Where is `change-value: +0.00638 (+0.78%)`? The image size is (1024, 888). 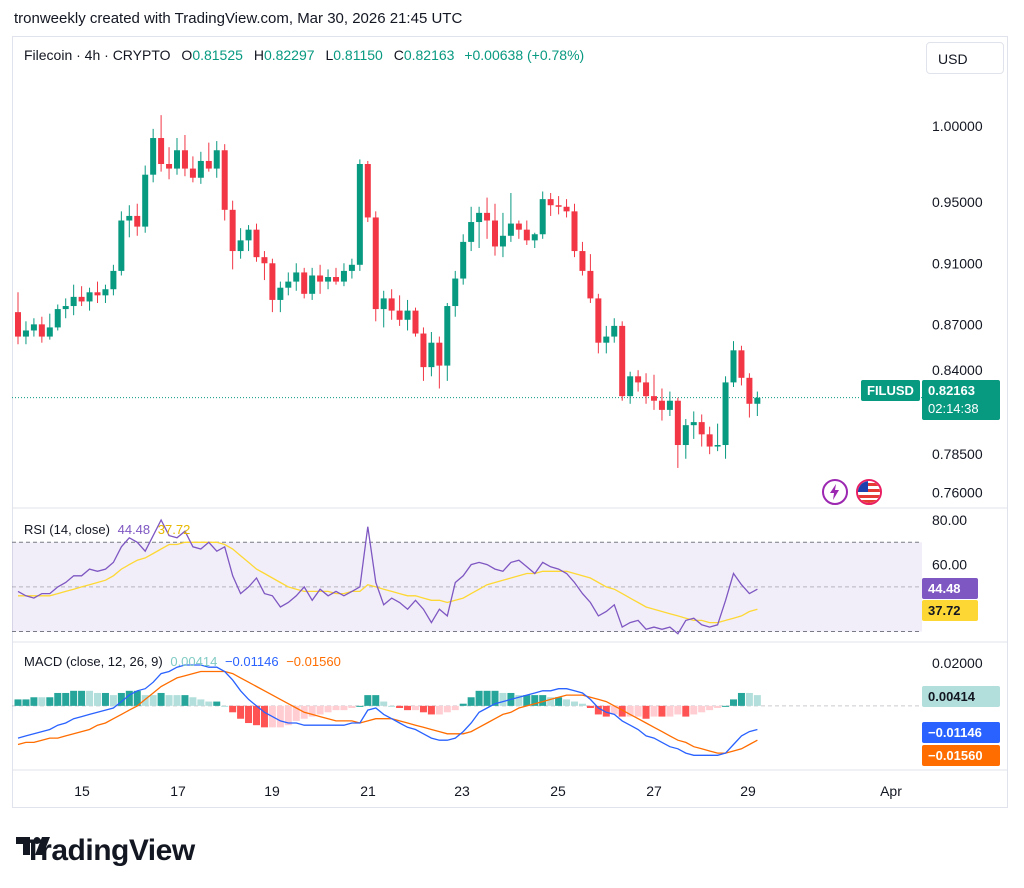
change-value: +0.00638 (+0.78%) is located at coordinates (524, 55).